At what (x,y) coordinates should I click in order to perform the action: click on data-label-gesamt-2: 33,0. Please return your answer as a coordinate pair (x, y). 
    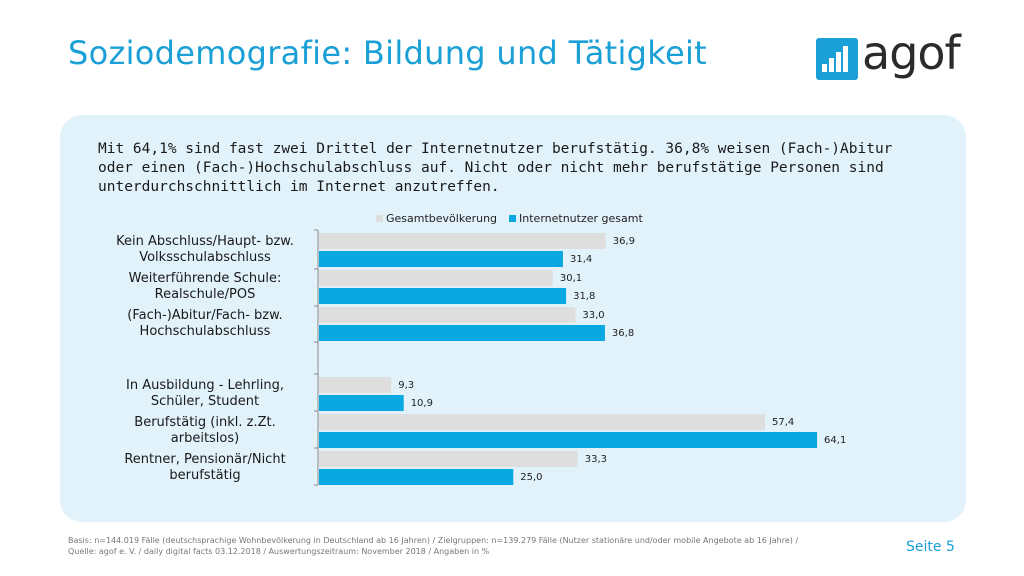
    Looking at the image, I should click on (593, 315).